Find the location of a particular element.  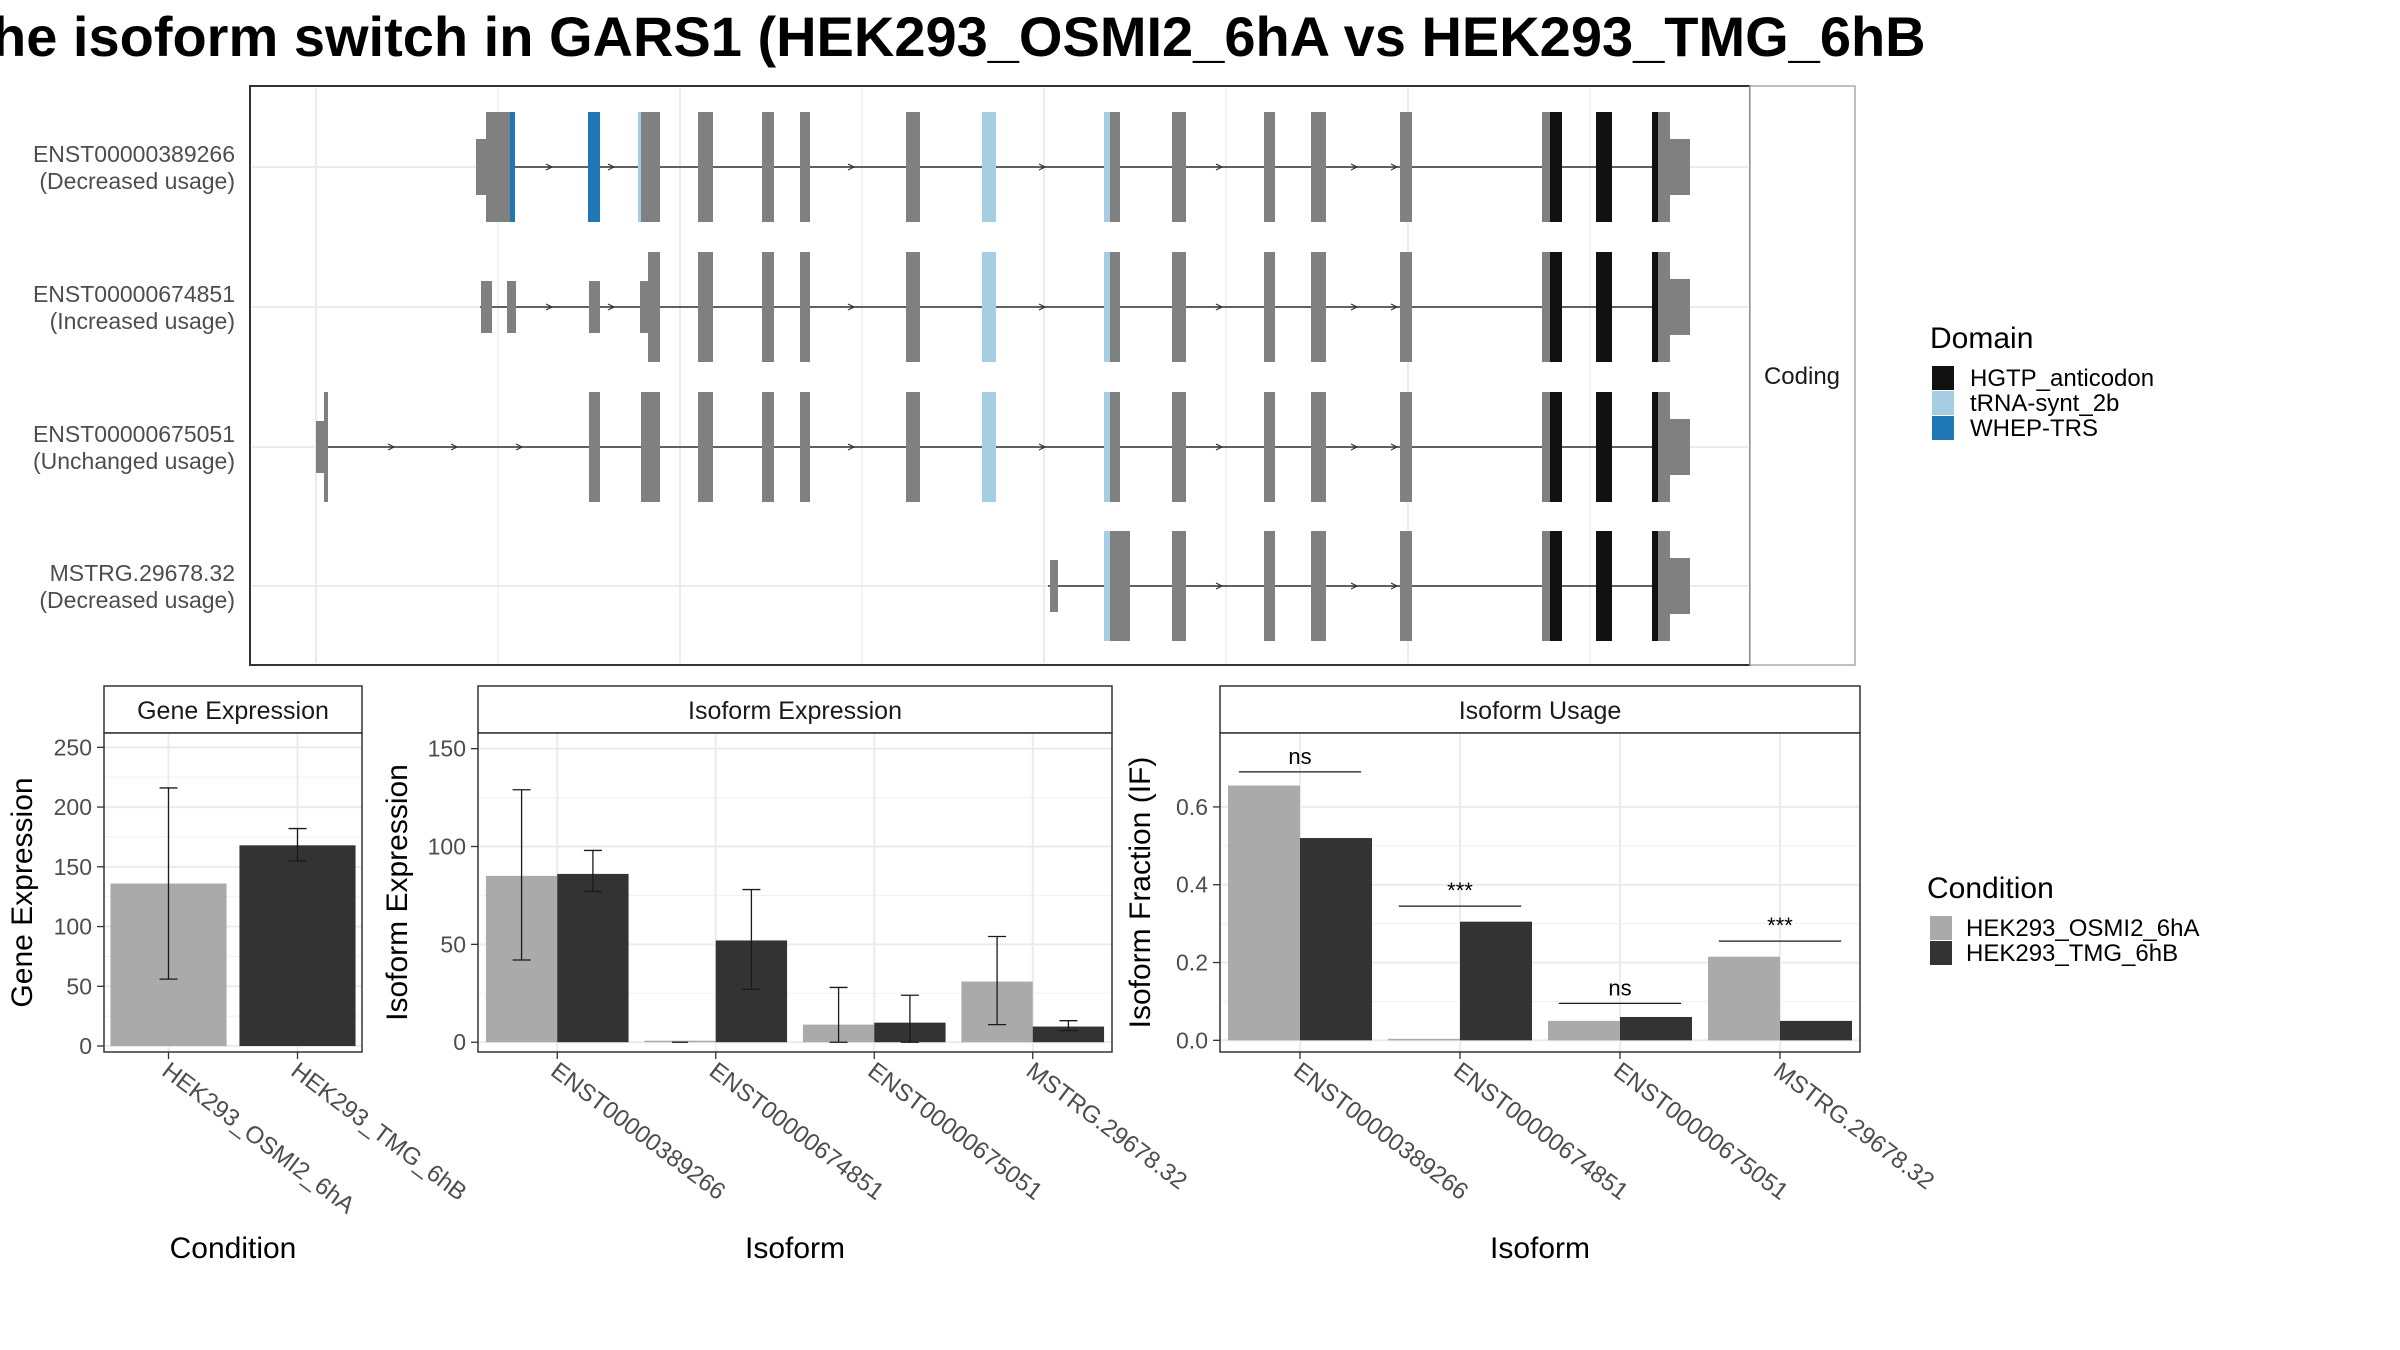

transcript-usage-label: (Unchanged usage) is located at coordinates (134, 461).